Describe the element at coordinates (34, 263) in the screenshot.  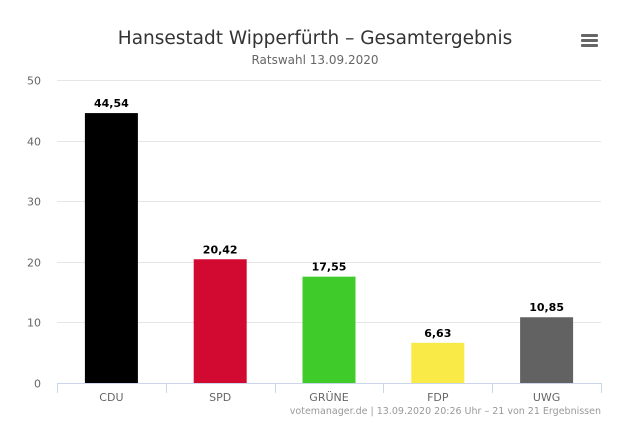
I see `y-tick-label: 20` at that location.